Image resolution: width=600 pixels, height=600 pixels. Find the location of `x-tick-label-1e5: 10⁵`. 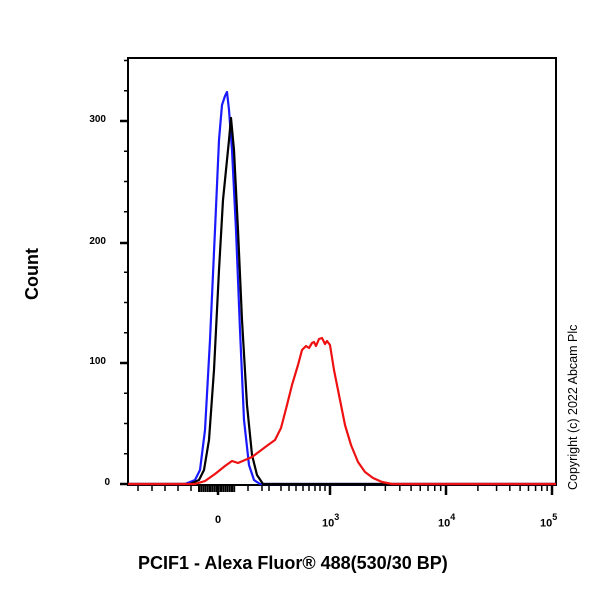

x-tick-label-1e5: 10⁵ is located at coordinates (549, 521).